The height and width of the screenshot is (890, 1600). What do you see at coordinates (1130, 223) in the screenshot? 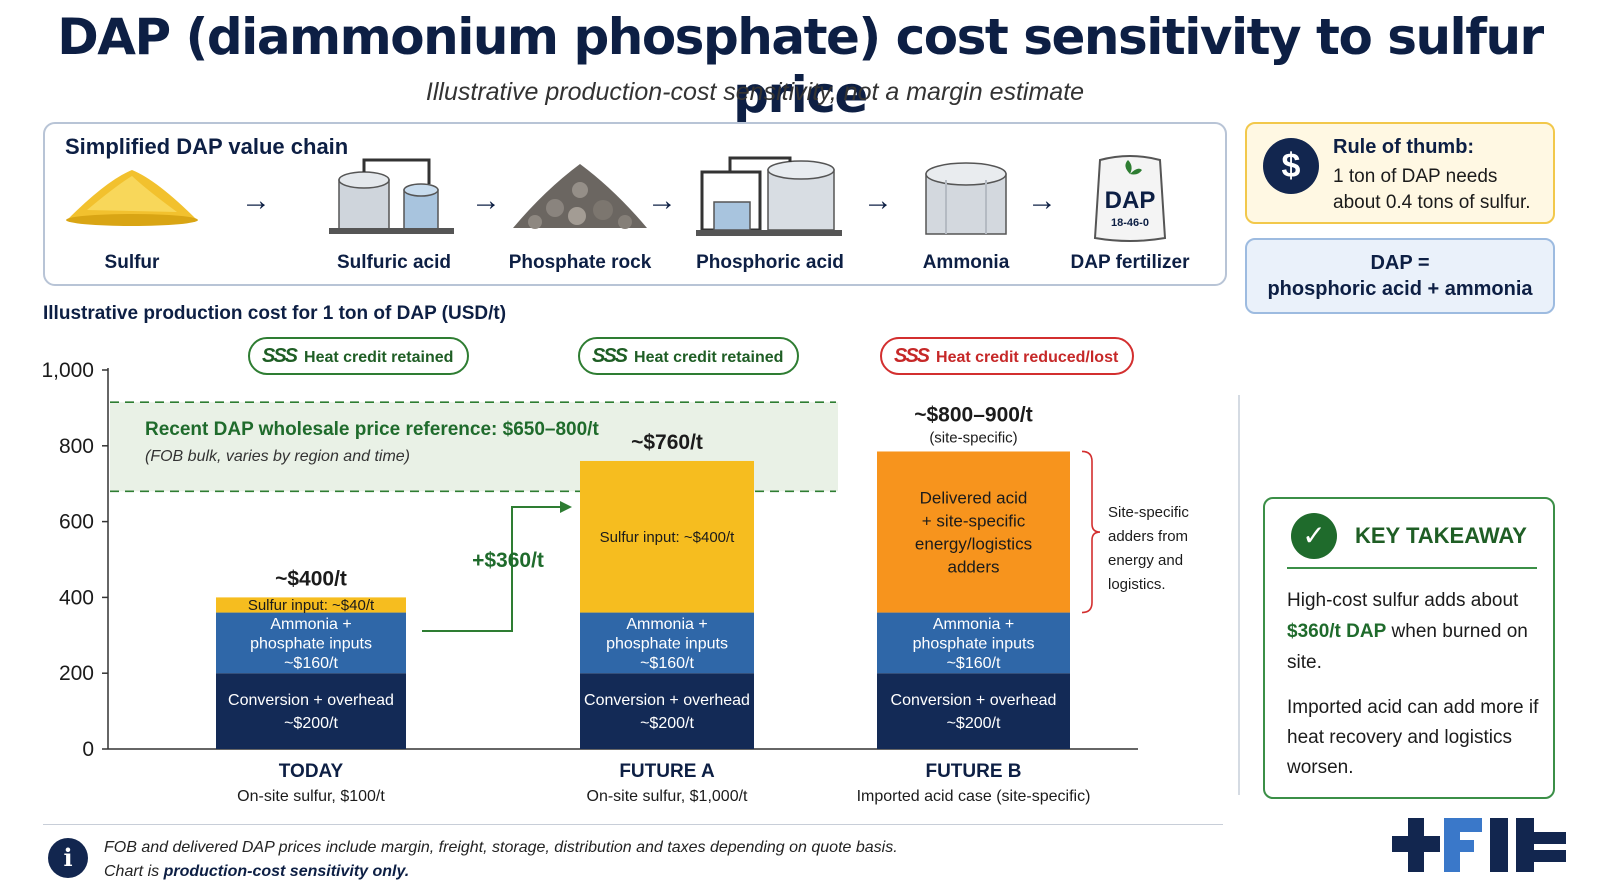
I see `bag-grade: 18-46-0` at bounding box center [1130, 223].